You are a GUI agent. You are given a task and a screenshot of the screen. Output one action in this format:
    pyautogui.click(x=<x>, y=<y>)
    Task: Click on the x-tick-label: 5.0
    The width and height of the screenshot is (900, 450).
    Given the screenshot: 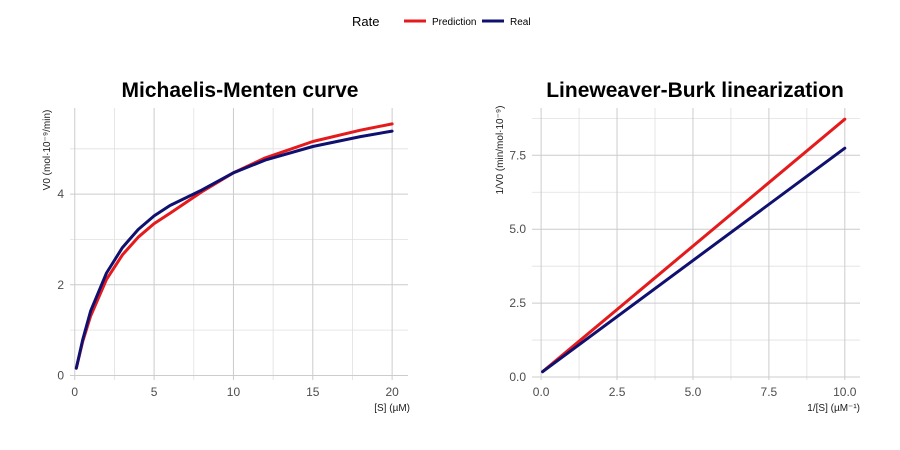 What is the action you would take?
    pyautogui.click(x=693, y=392)
    